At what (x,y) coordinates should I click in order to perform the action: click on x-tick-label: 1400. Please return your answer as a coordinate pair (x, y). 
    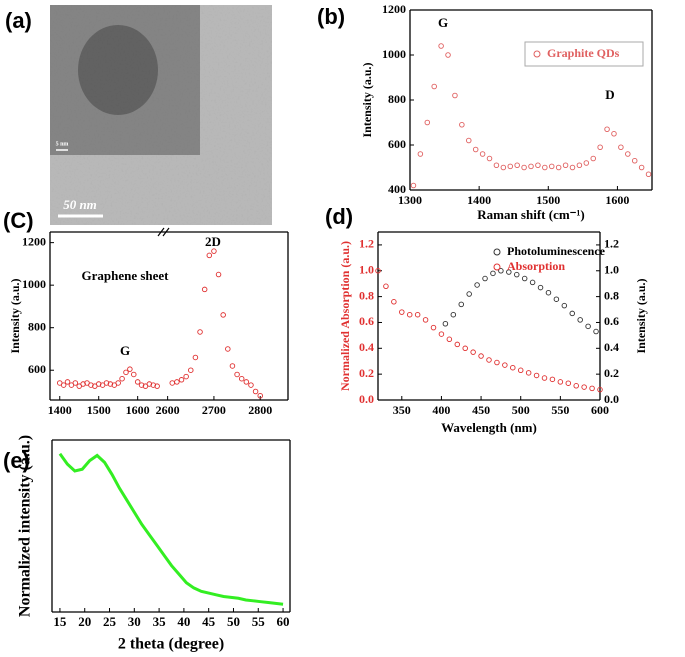
    Looking at the image, I should click on (60, 410).